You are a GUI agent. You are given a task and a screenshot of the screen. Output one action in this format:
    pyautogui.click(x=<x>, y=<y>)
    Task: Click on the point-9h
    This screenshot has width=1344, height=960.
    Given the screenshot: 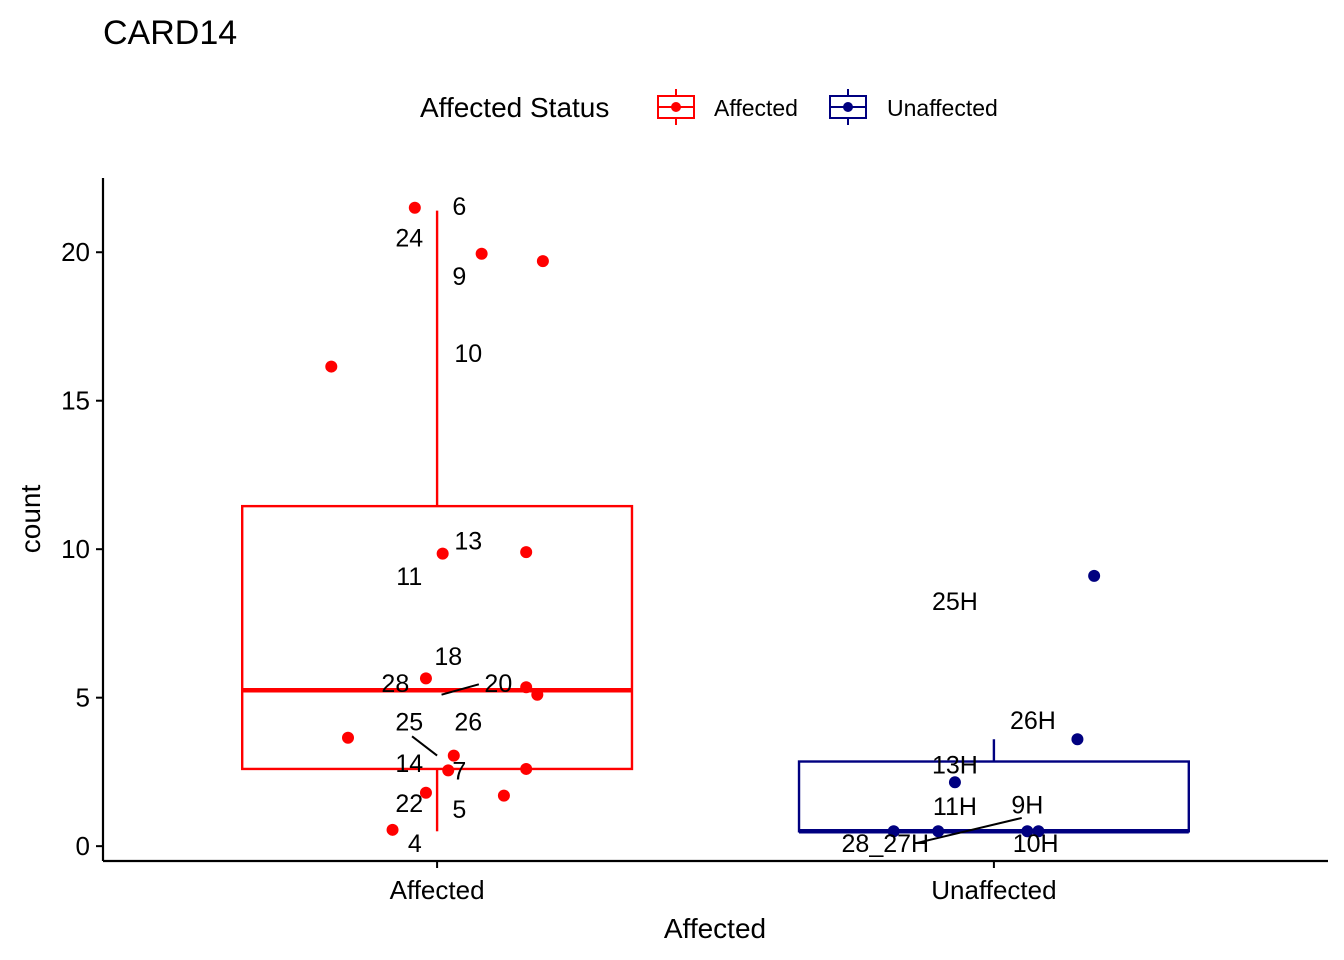 What is the action you would take?
    pyautogui.click(x=1027, y=831)
    